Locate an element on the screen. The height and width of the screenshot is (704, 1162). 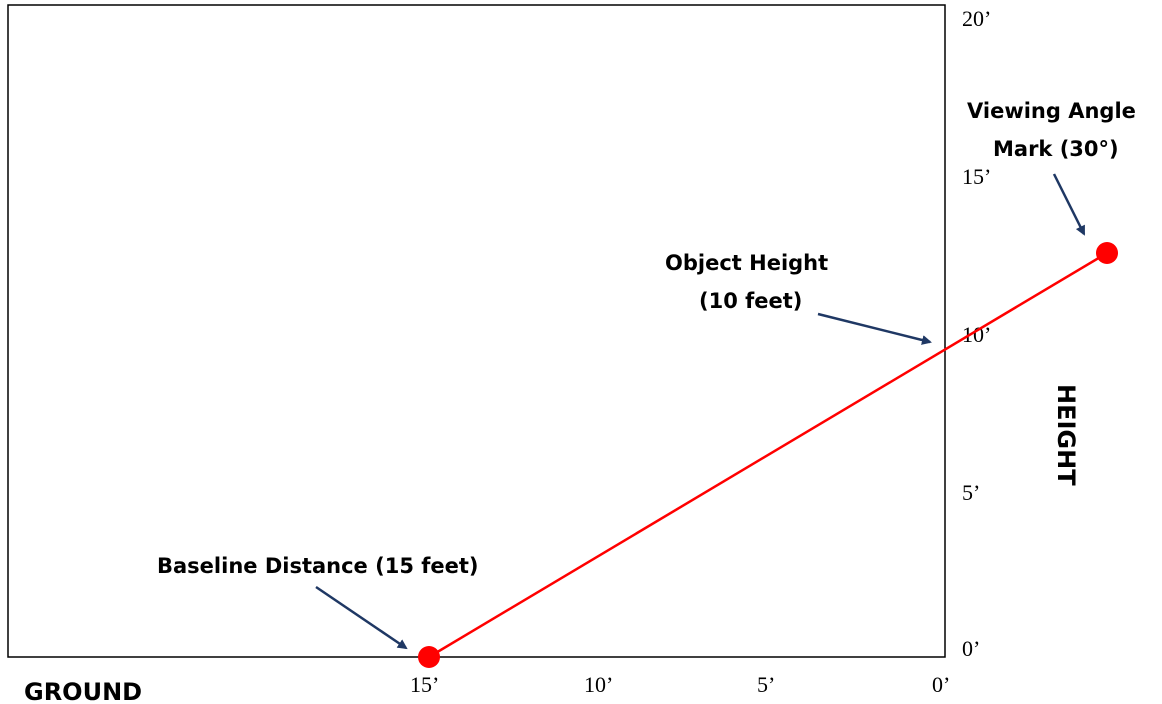
ground-tick-10: 10’ is located at coordinates (598, 684).